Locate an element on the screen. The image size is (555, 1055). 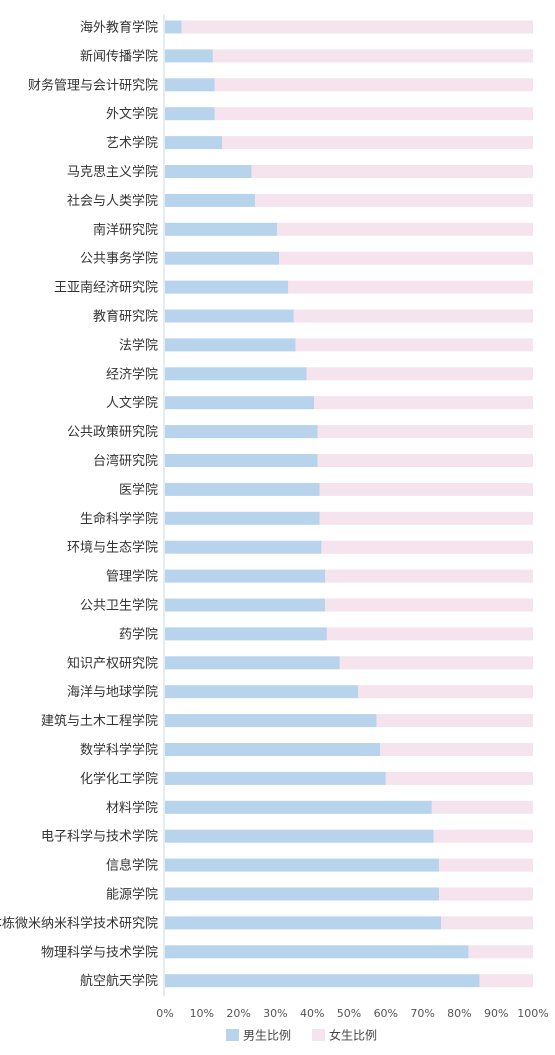
category-label: 经济学院 is located at coordinates (132, 374).